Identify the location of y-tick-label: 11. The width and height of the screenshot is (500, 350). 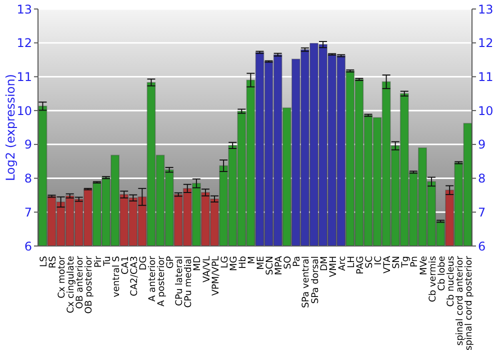
(24, 77).